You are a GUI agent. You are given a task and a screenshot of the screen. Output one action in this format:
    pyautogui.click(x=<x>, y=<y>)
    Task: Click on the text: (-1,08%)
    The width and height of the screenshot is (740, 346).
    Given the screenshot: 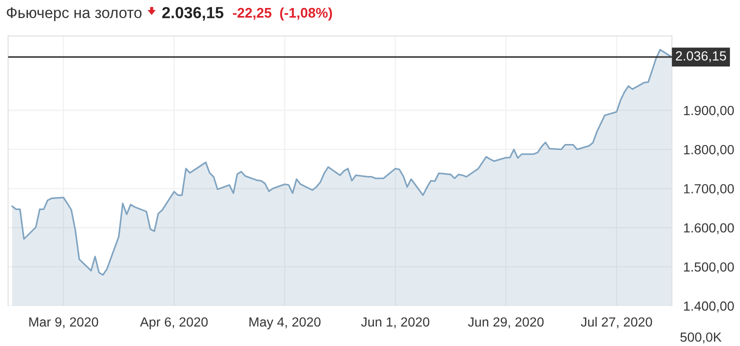 What is the action you would take?
    pyautogui.click(x=306, y=14)
    